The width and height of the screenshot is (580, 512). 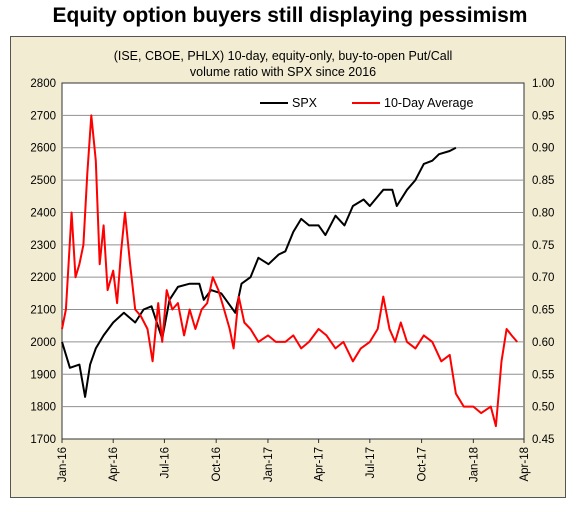 I want to click on left-tick-label: 2400, so click(x=43, y=213).